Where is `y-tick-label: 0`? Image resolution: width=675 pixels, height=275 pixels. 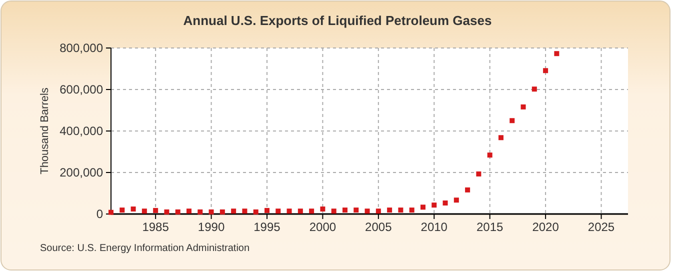 y-tick-label: 0 is located at coordinates (100, 214).